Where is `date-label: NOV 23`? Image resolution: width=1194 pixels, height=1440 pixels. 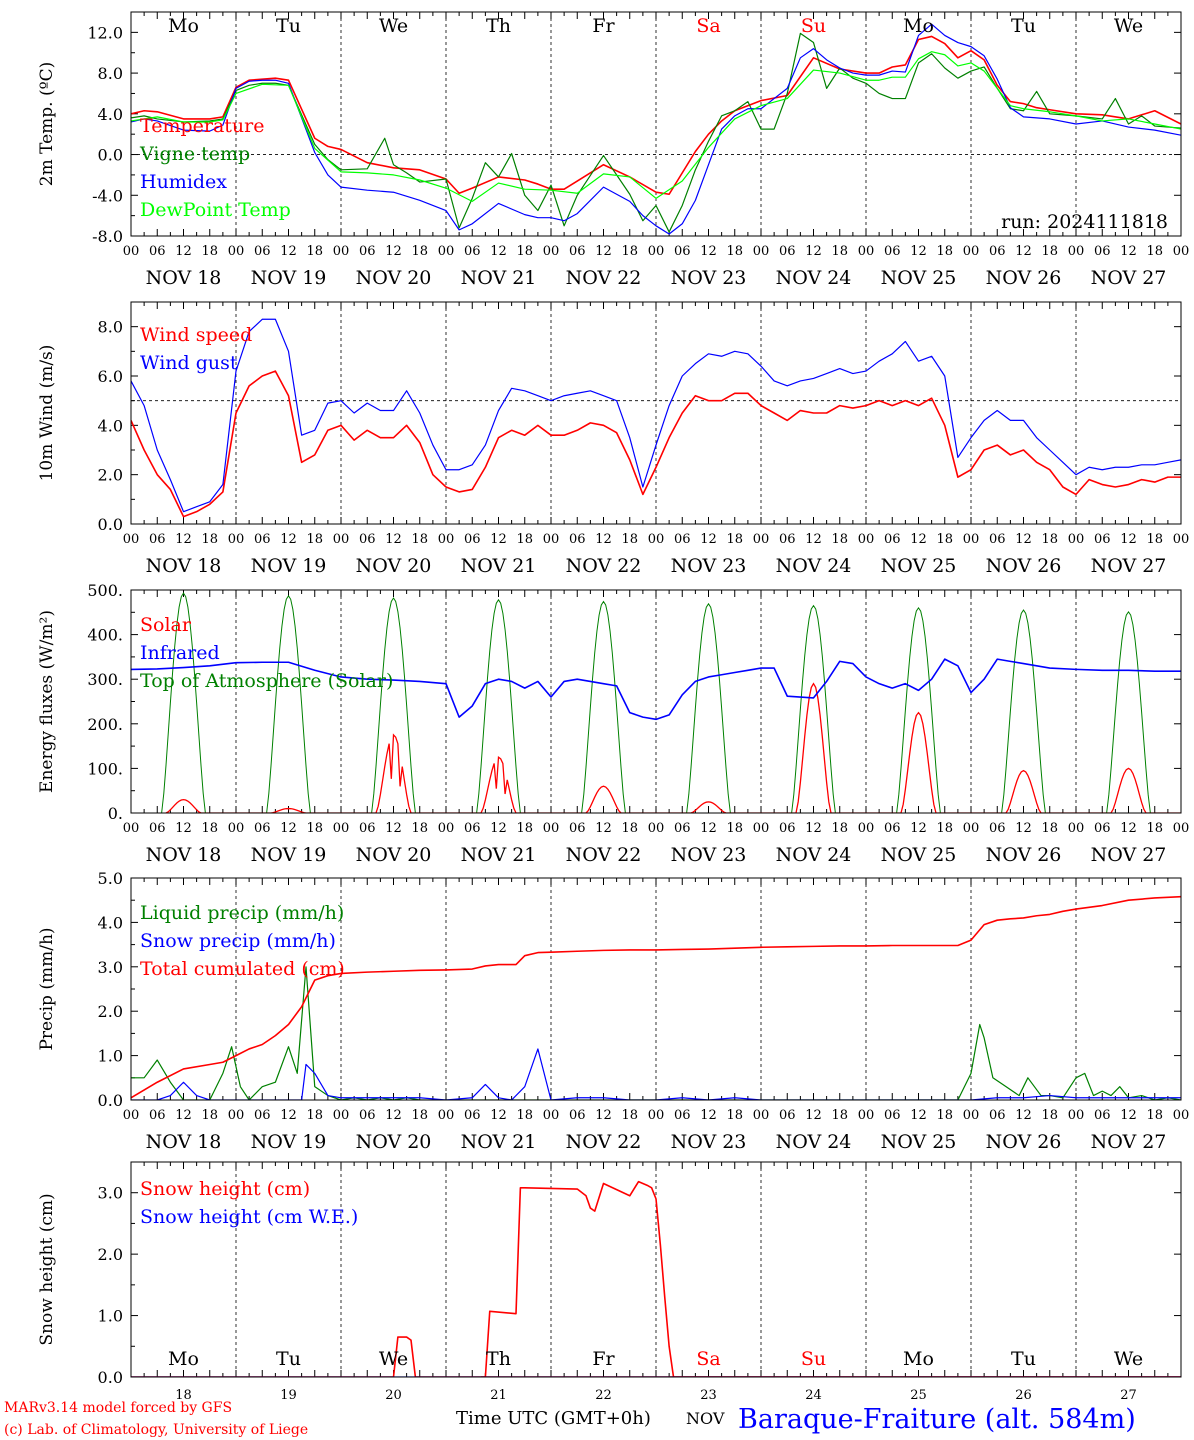 date-label: NOV 23 is located at coordinates (709, 566).